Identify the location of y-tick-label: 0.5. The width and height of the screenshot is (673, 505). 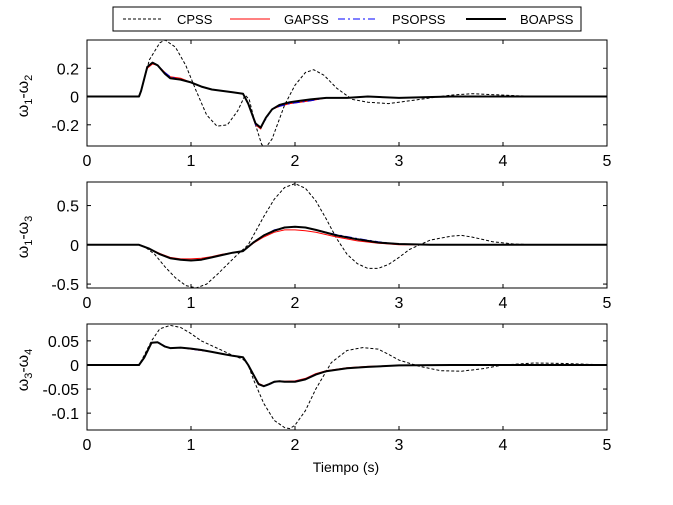
(68, 207).